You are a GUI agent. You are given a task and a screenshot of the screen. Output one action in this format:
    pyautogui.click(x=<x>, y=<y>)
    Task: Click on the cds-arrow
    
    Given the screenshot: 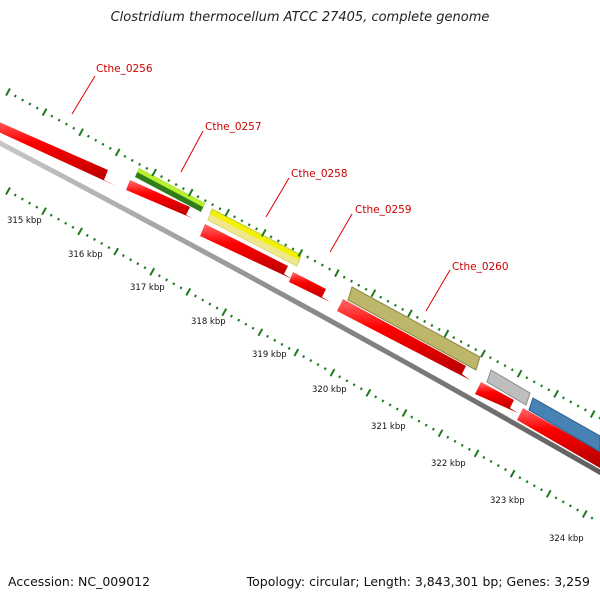 What is the action you would take?
    pyautogui.click(x=309, y=287)
    